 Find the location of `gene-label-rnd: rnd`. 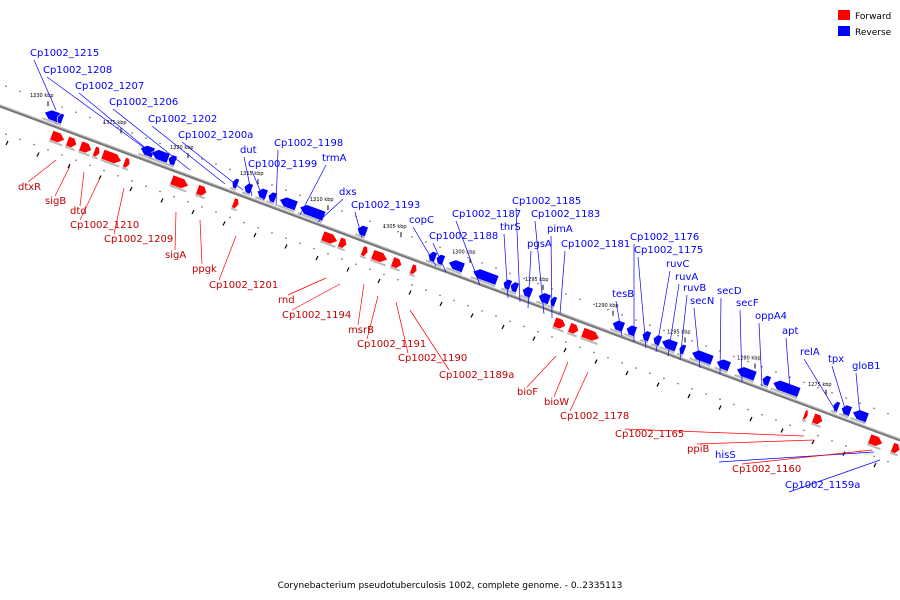

gene-label-rnd: rnd is located at coordinates (286, 300).